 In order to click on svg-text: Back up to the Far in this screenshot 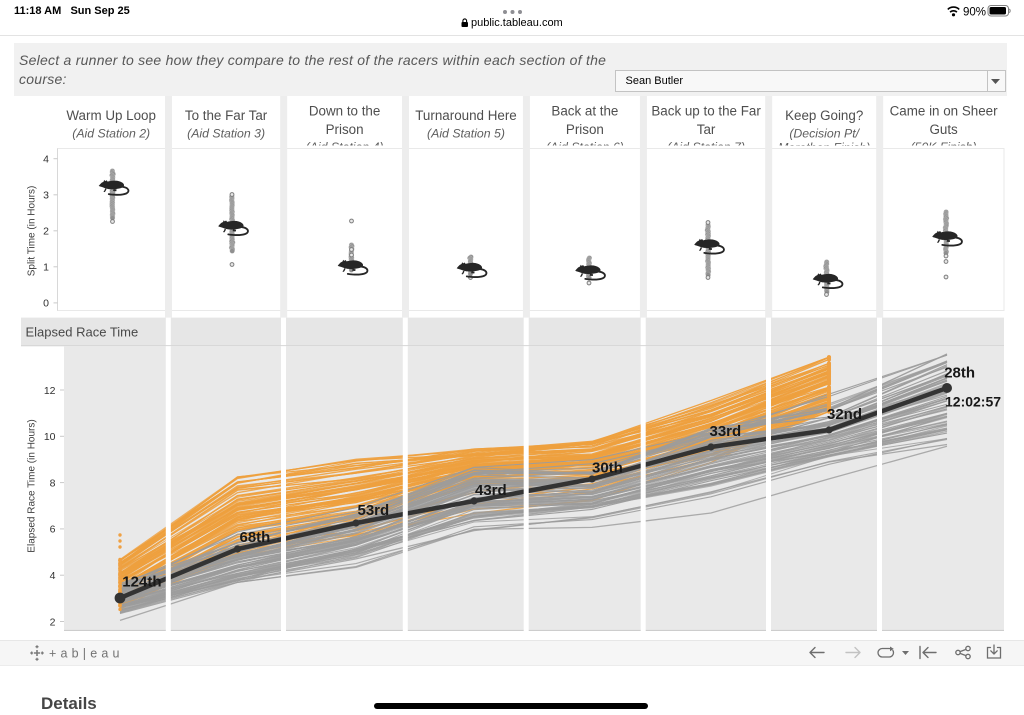, I will do `click(706, 111)`.